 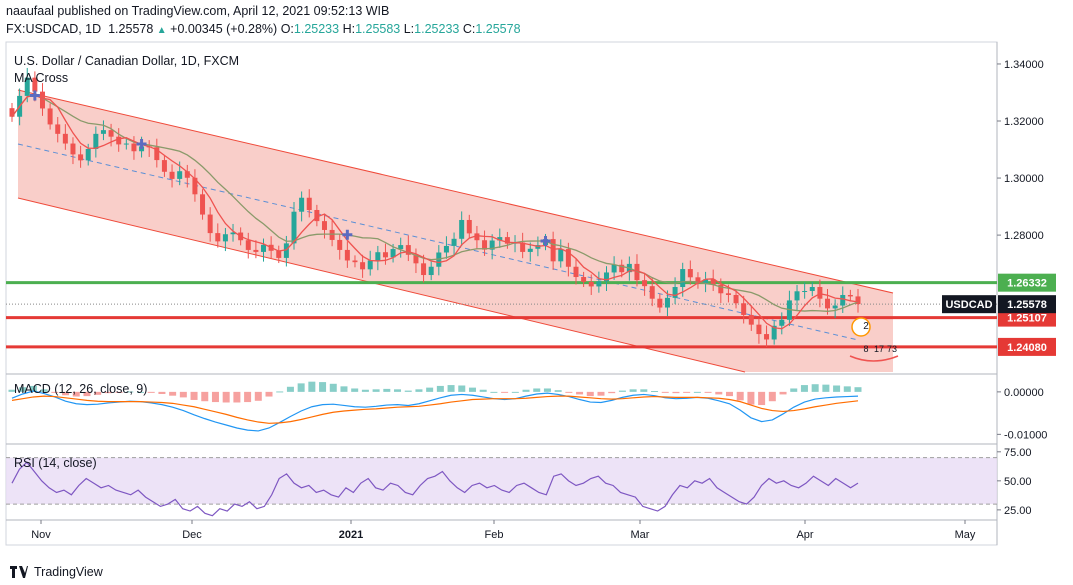 What do you see at coordinates (55, 463) in the screenshot?
I see `rsi-label: RSI (14, close)` at bounding box center [55, 463].